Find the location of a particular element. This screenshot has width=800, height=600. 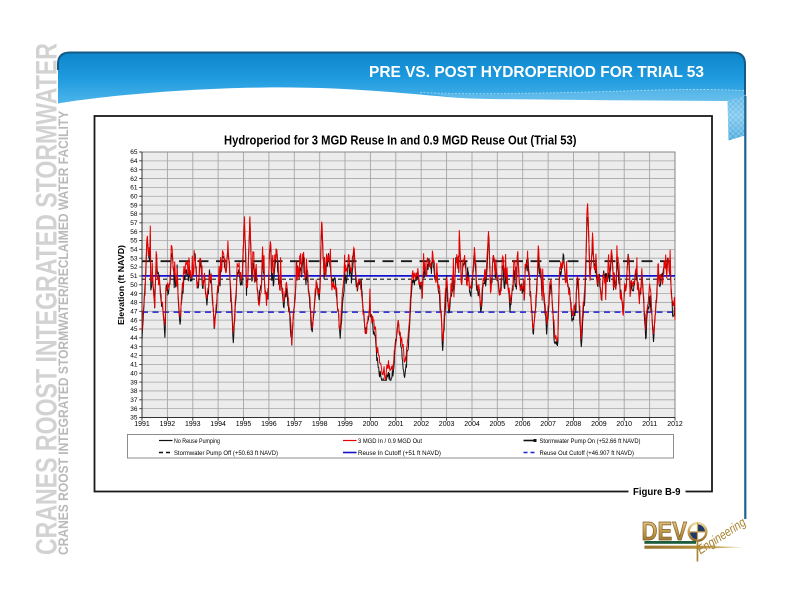

svg-text: 1999 is located at coordinates (345, 424).